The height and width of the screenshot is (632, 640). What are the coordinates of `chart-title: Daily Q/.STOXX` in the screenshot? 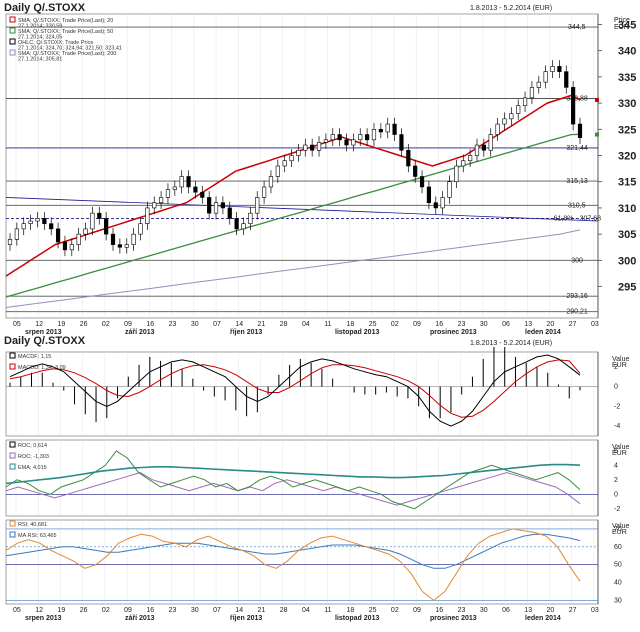 It's located at (45, 8).